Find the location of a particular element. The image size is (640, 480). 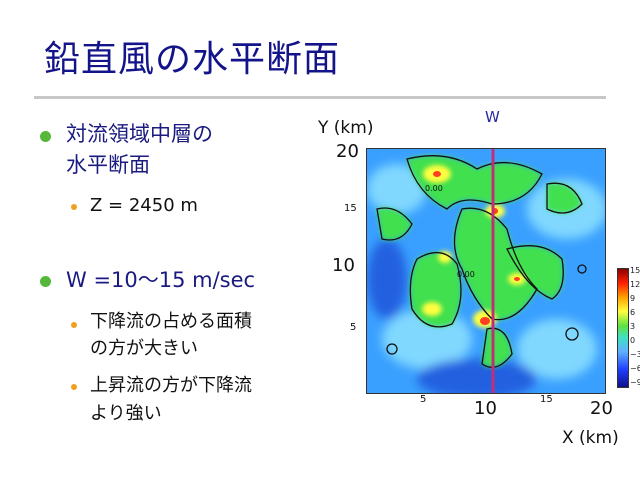

colorbar is located at coordinates (623, 328).